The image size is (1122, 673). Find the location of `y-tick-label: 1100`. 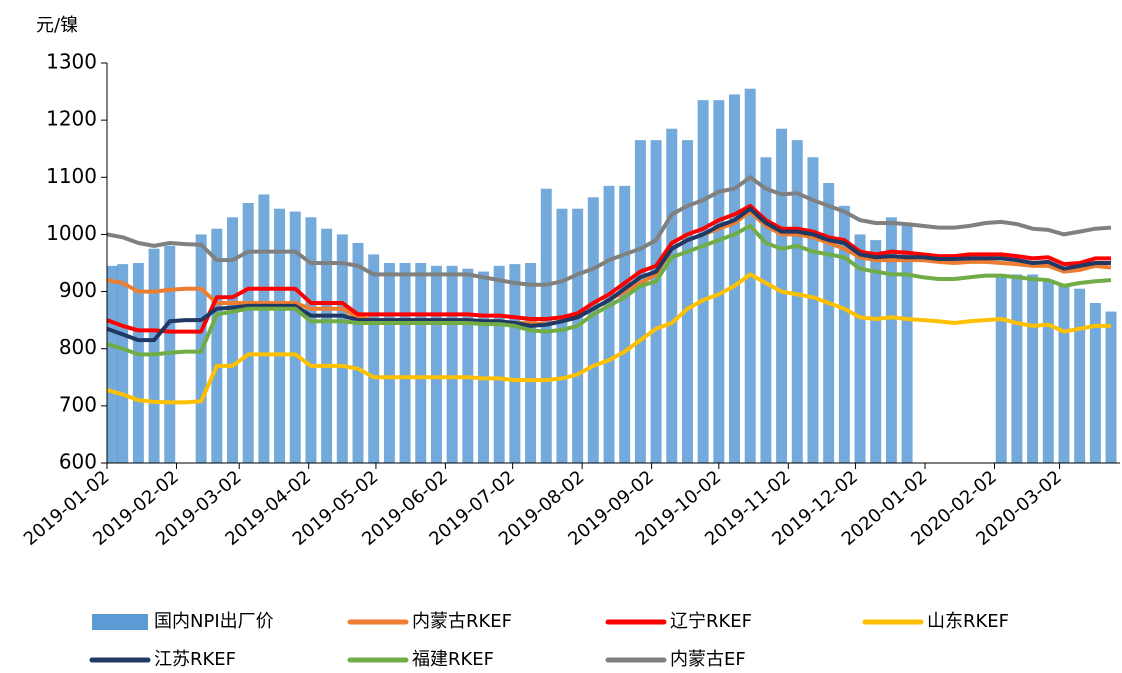

y-tick-label: 1100 is located at coordinates (71, 176).